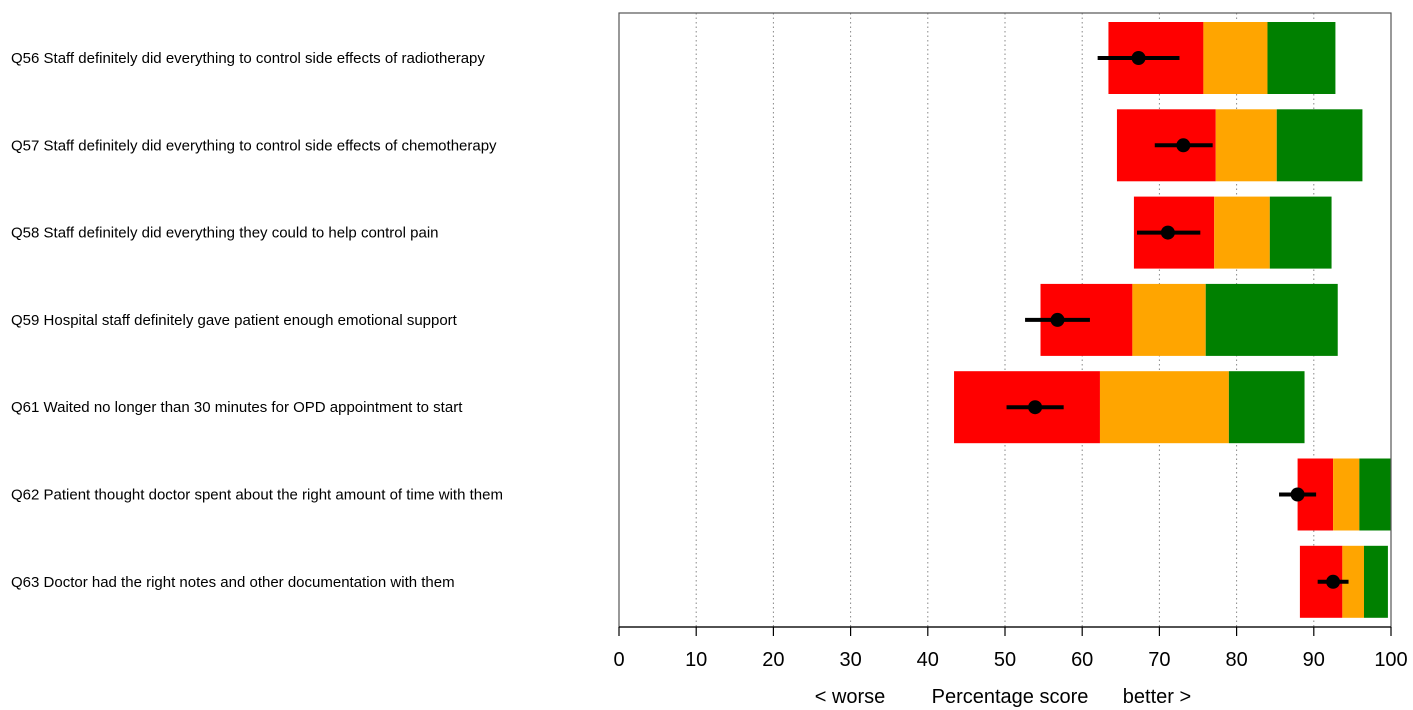  I want to click on x-tick-label: 80, so click(1236, 660).